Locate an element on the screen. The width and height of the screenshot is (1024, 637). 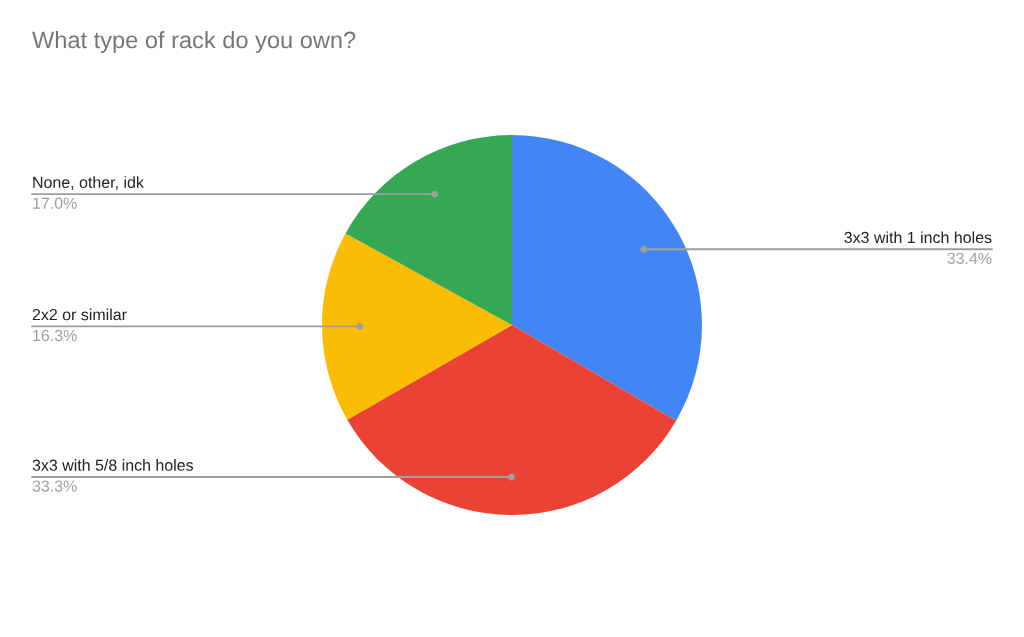
chart-title: What type of rack do you own? is located at coordinates (194, 42).